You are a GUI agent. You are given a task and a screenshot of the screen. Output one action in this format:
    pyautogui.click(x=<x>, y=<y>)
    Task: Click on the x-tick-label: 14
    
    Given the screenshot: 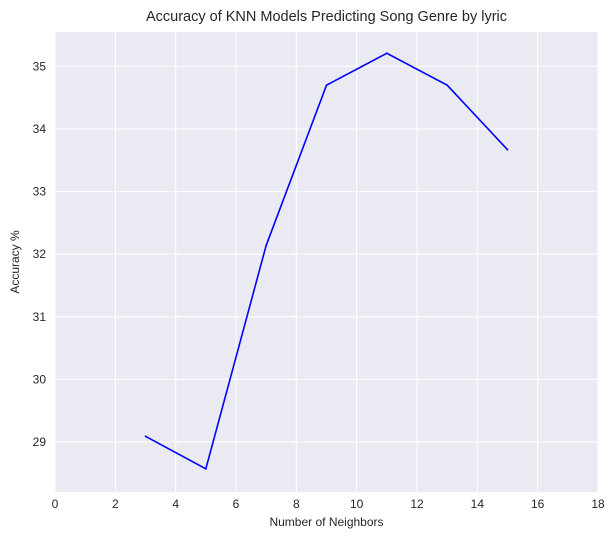 What is the action you would take?
    pyautogui.click(x=478, y=504)
    